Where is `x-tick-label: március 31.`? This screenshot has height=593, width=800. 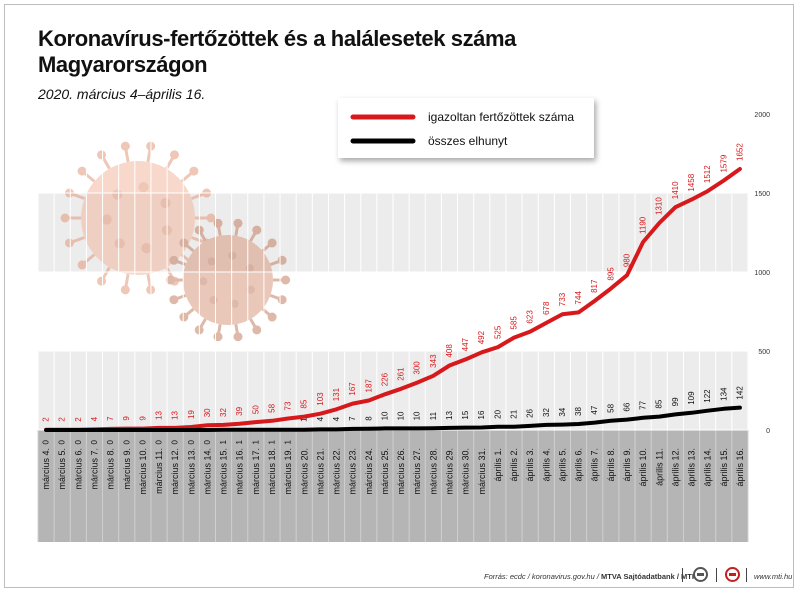
x-tick-label: március 31. is located at coordinates (482, 471).